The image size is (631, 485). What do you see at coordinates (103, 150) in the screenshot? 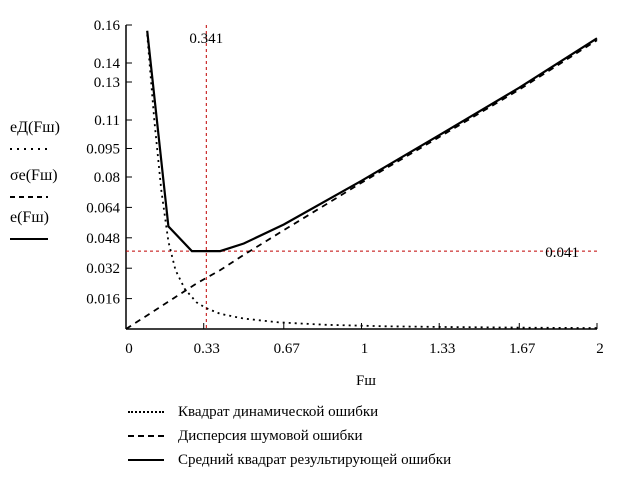
I see `y-tick-label: 0.095` at bounding box center [103, 150].